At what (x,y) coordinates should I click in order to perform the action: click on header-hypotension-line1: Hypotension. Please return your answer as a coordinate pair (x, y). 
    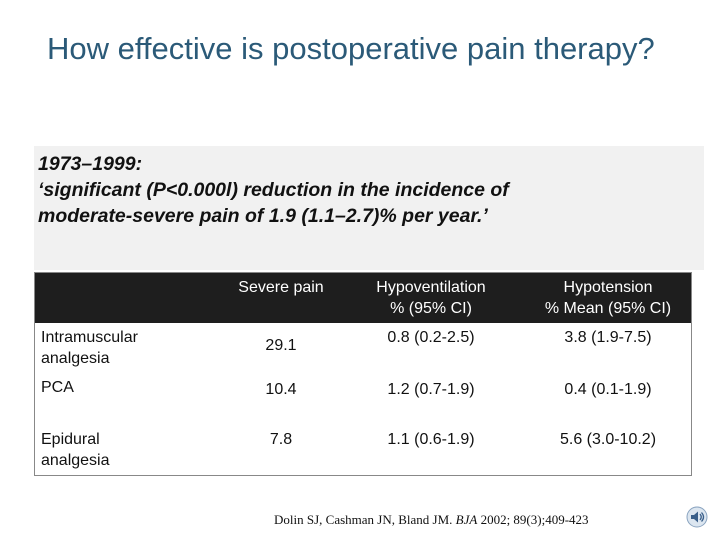
    Looking at the image, I should click on (608, 287).